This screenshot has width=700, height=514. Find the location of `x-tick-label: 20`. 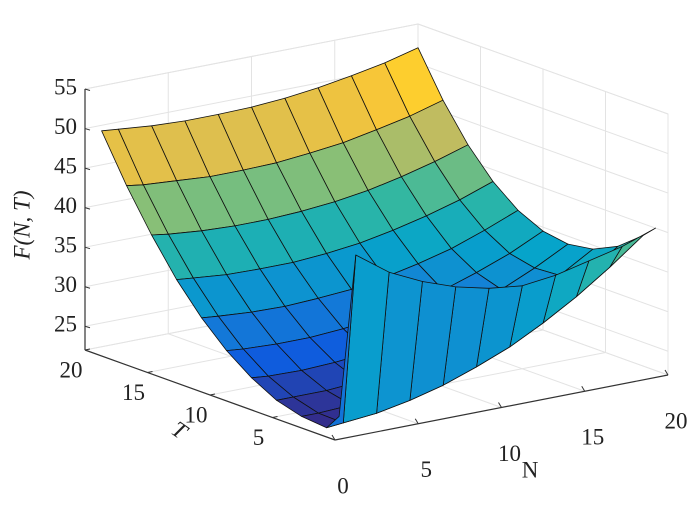

x-tick-label: 20 is located at coordinates (676, 420).